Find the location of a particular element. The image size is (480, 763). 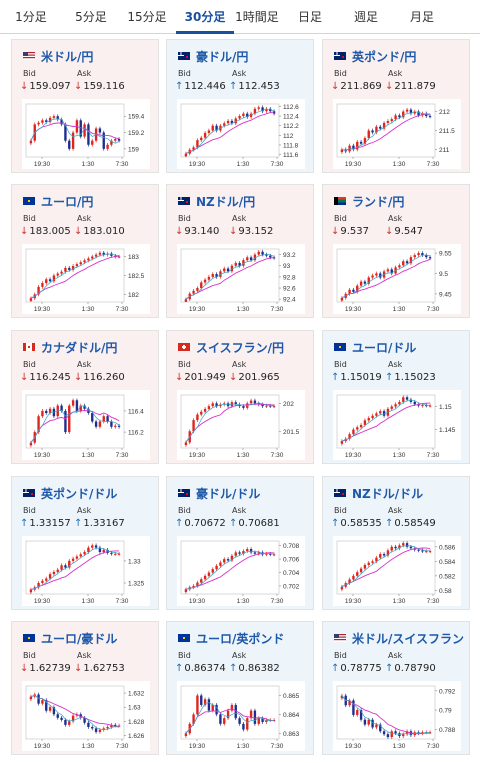

tab-5分足: 5分足 is located at coordinates (91, 17).